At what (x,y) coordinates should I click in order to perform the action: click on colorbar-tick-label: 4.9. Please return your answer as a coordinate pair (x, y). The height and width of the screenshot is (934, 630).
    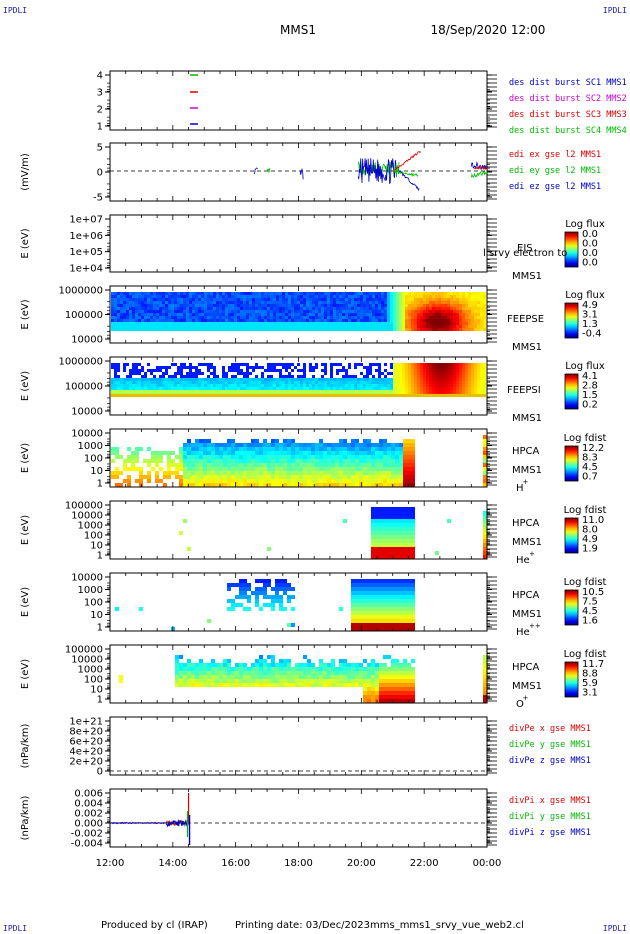
    Looking at the image, I should click on (590, 539).